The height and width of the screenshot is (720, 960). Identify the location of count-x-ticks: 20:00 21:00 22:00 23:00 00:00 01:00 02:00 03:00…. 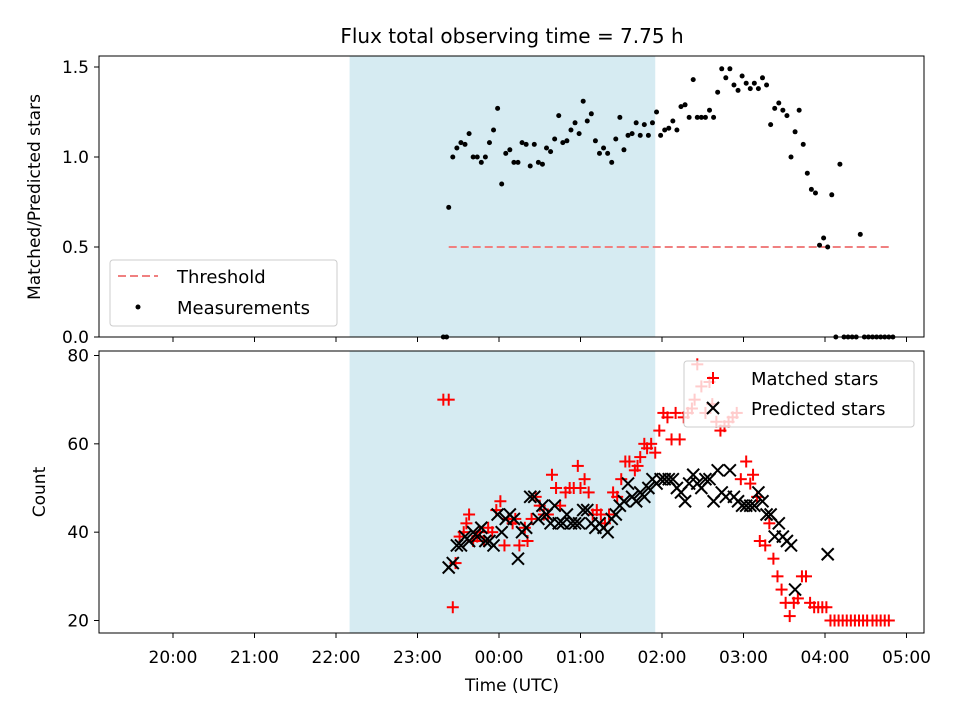
(540, 650).